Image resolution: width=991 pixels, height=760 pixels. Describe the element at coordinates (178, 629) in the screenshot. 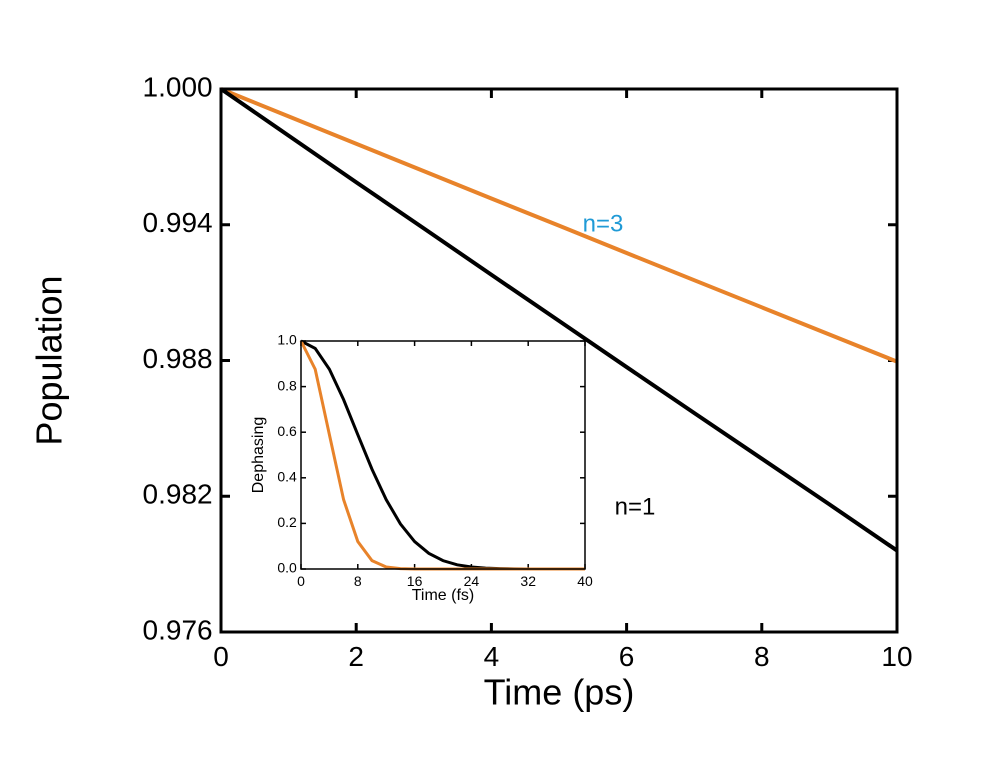

I see `y-tick-label: 0.976` at that location.